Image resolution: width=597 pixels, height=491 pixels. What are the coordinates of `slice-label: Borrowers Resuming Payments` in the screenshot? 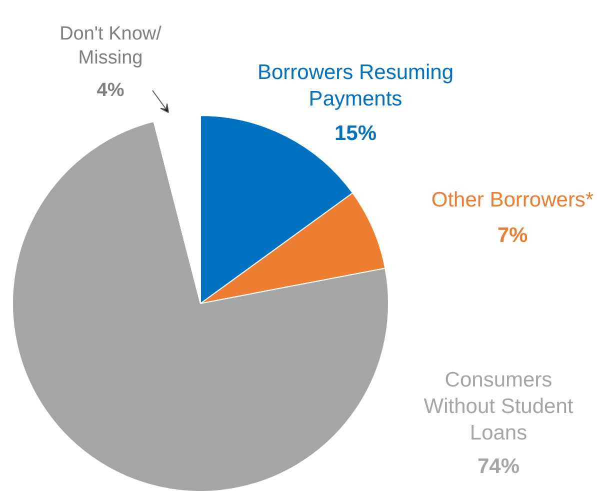 It's located at (355, 85).